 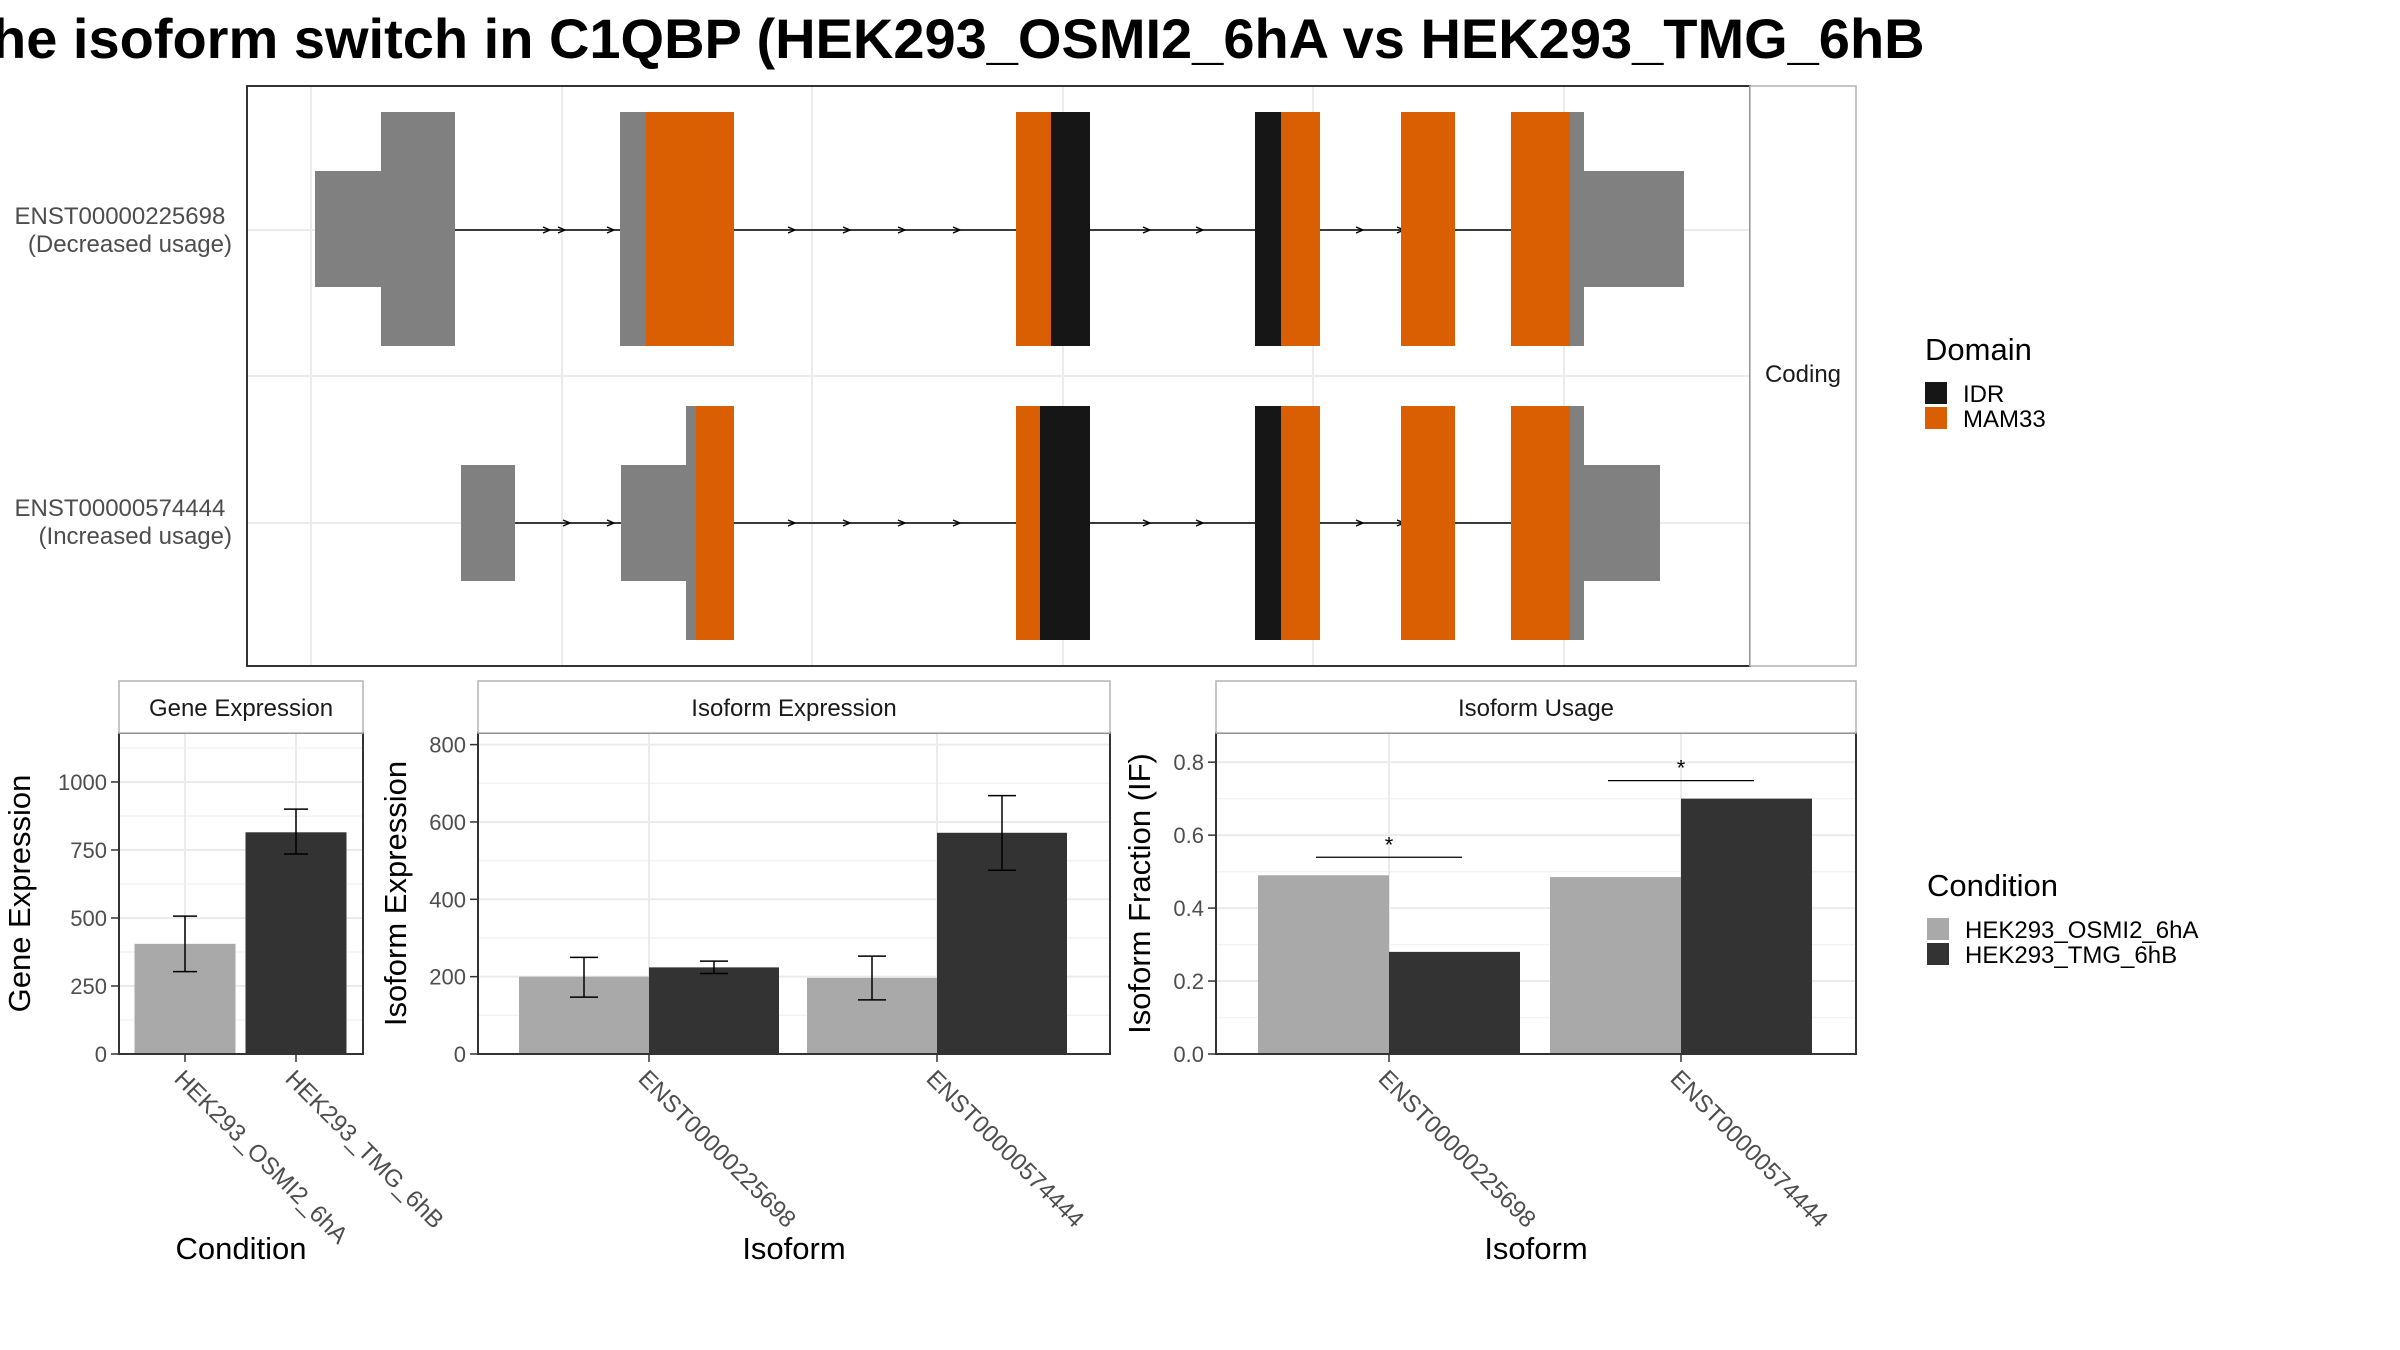 What do you see at coordinates (1188, 981) in the screenshot?
I see `y-tick-label-1: 0.2` at bounding box center [1188, 981].